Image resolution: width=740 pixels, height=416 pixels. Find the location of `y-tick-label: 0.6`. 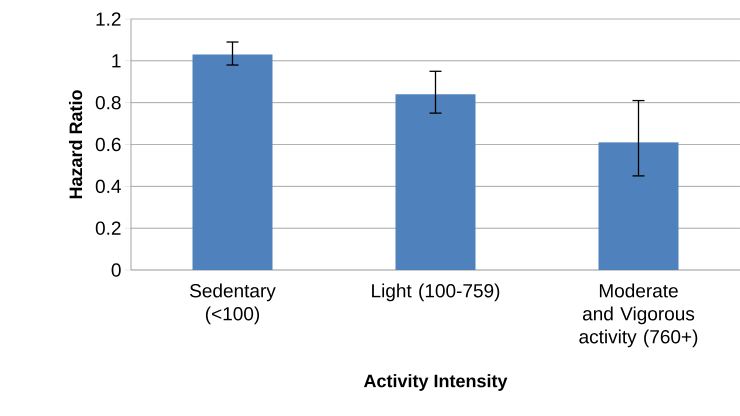

y-tick-label: 0.6 is located at coordinates (108, 145).